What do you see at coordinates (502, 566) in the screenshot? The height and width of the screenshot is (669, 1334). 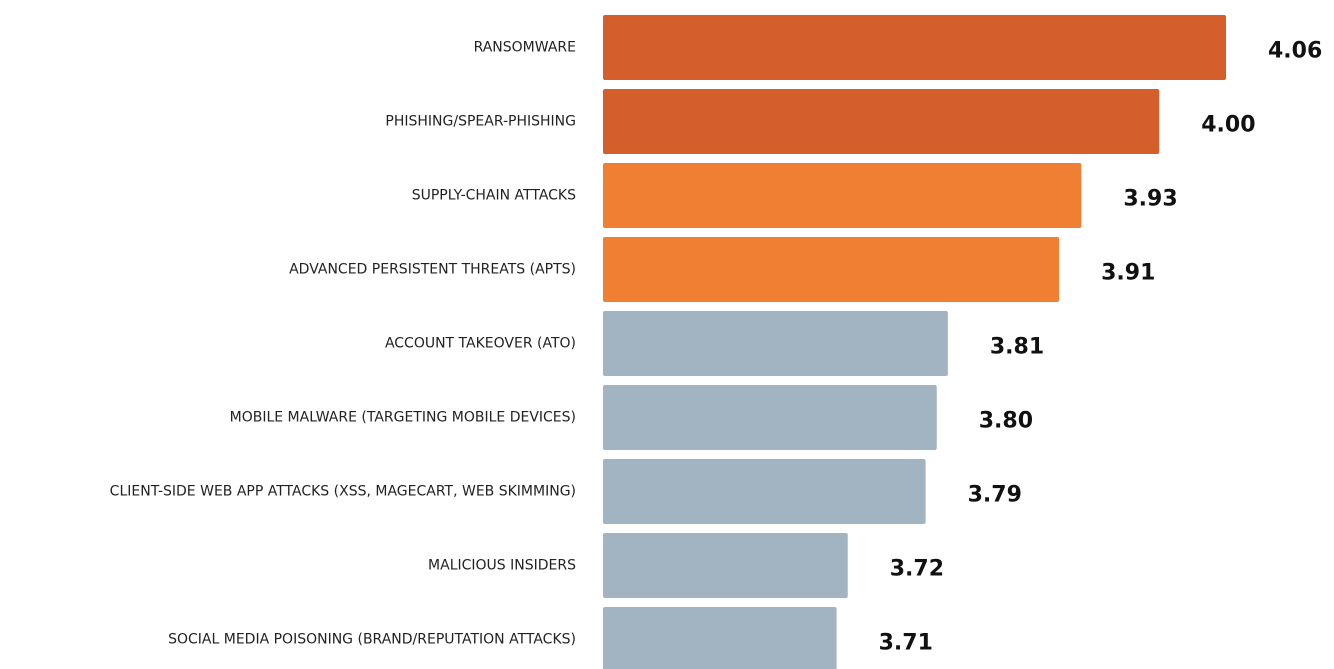 I see `category-label: MALICIOUS INSIDERS` at bounding box center [502, 566].